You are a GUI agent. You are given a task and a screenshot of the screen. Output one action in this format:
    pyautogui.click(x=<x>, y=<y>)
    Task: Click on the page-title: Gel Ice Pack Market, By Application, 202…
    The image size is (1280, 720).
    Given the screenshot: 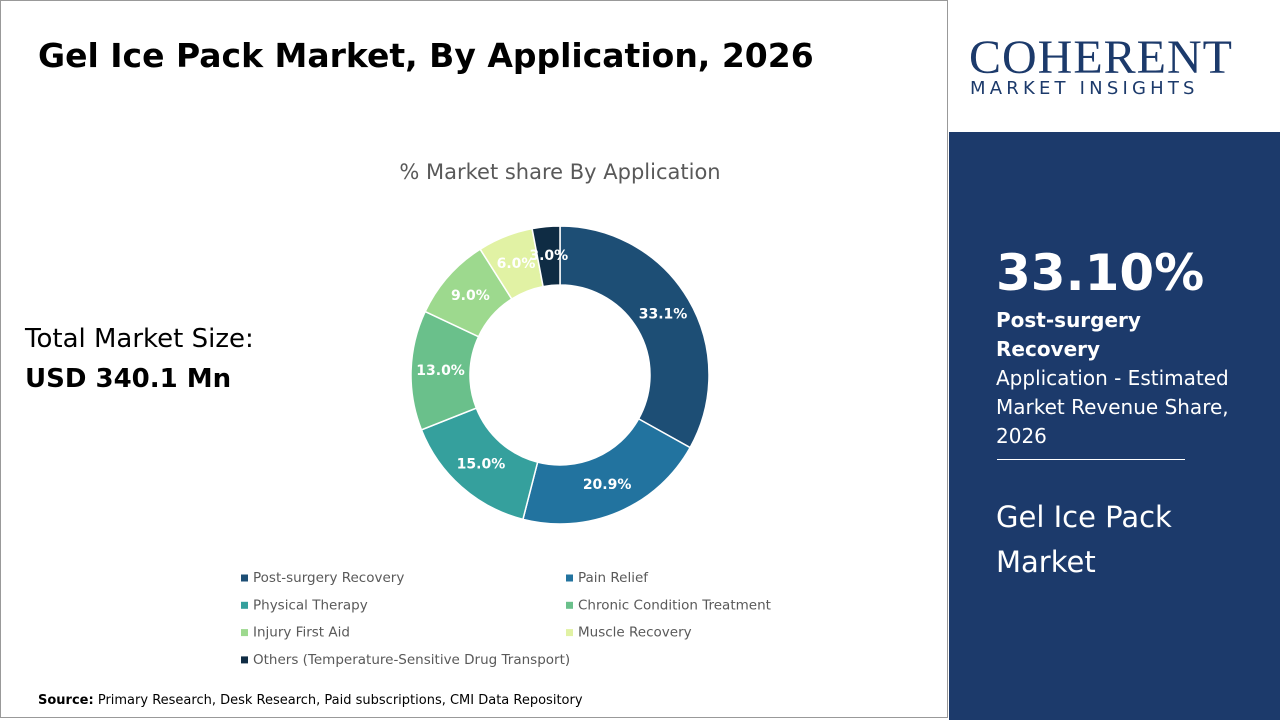 What is the action you would take?
    pyautogui.click(x=426, y=55)
    